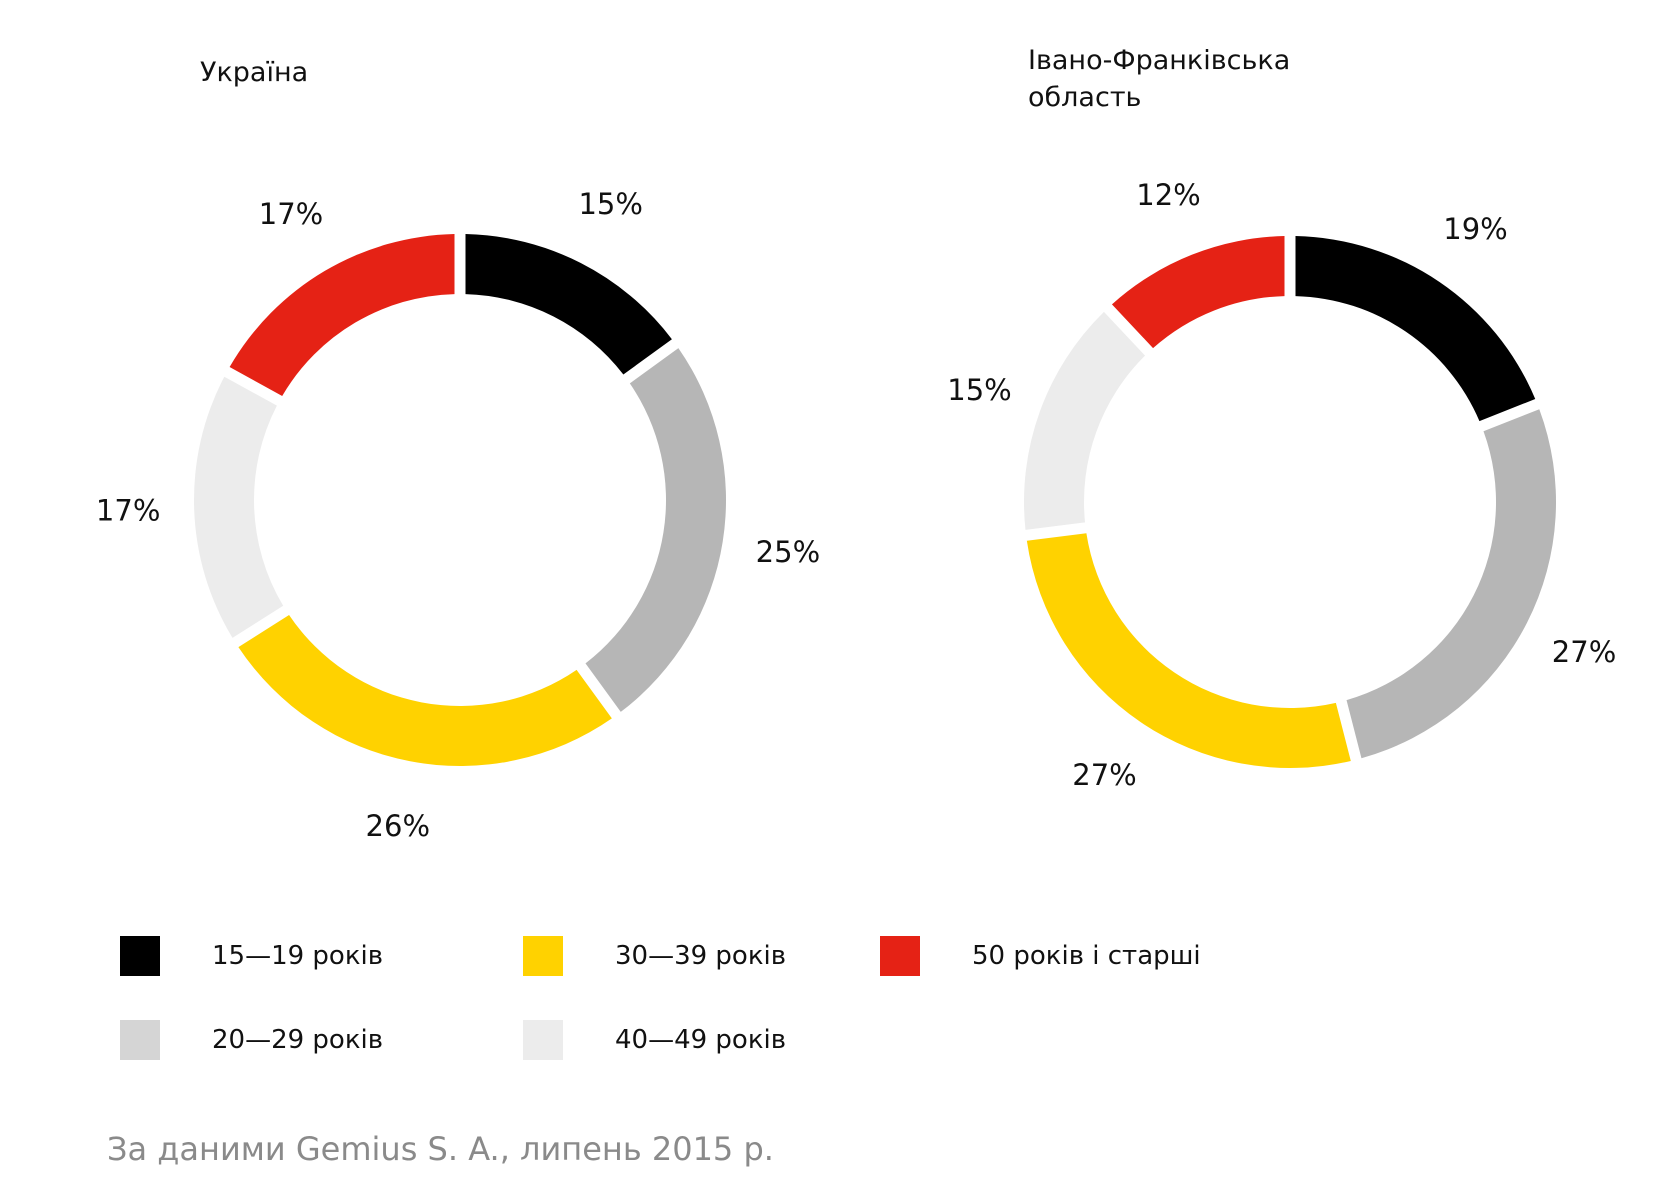 Image resolution: width=1660 pixels, height=1184 pixels. What do you see at coordinates (1168, 195) in the screenshot?
I see `data-label-50-plus: 12%` at bounding box center [1168, 195].